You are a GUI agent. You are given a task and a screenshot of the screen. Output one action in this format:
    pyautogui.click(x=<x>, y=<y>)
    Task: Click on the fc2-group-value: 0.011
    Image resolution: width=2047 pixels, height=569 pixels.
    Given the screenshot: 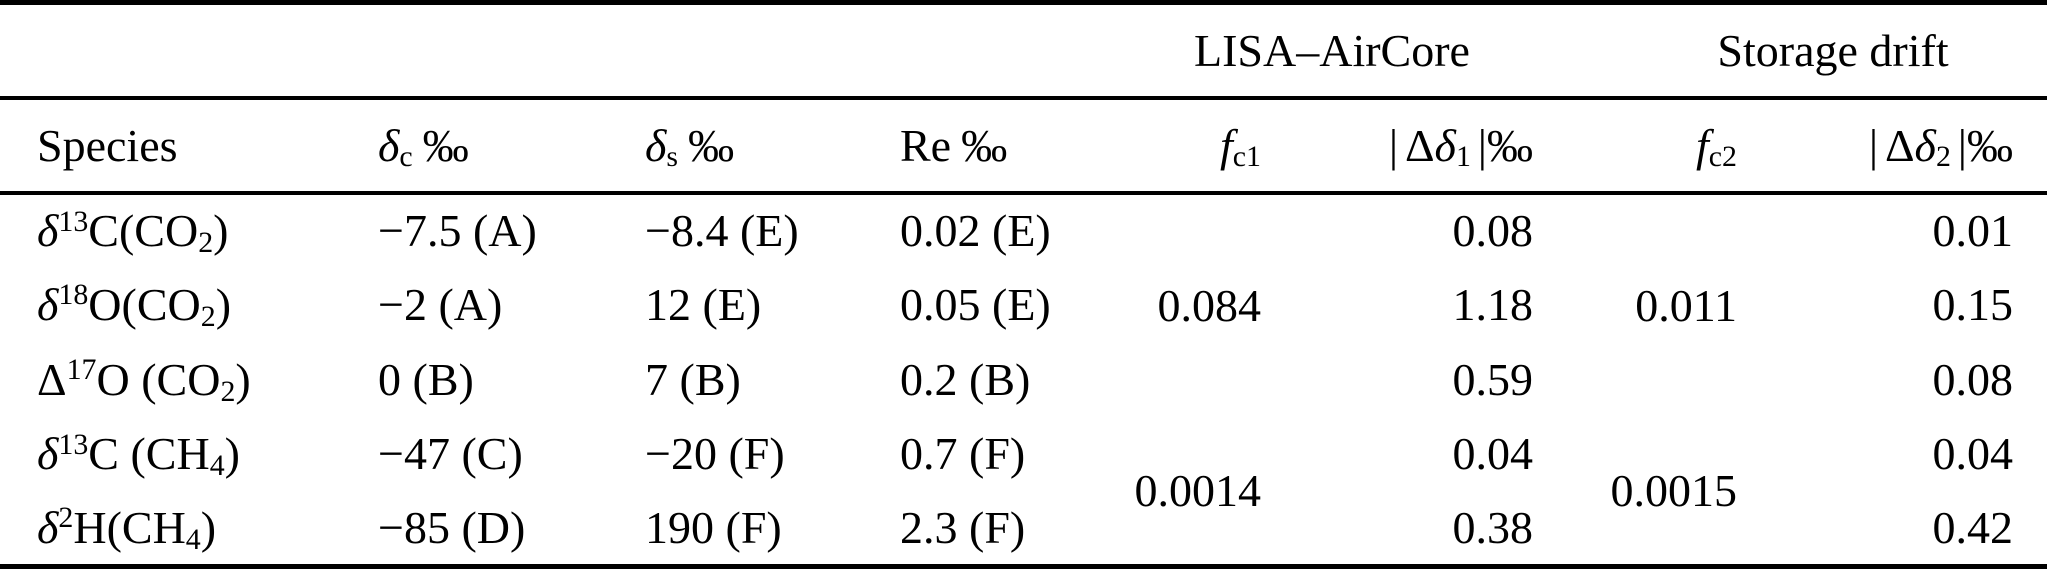 What is the action you would take?
    pyautogui.click(x=1686, y=306)
    